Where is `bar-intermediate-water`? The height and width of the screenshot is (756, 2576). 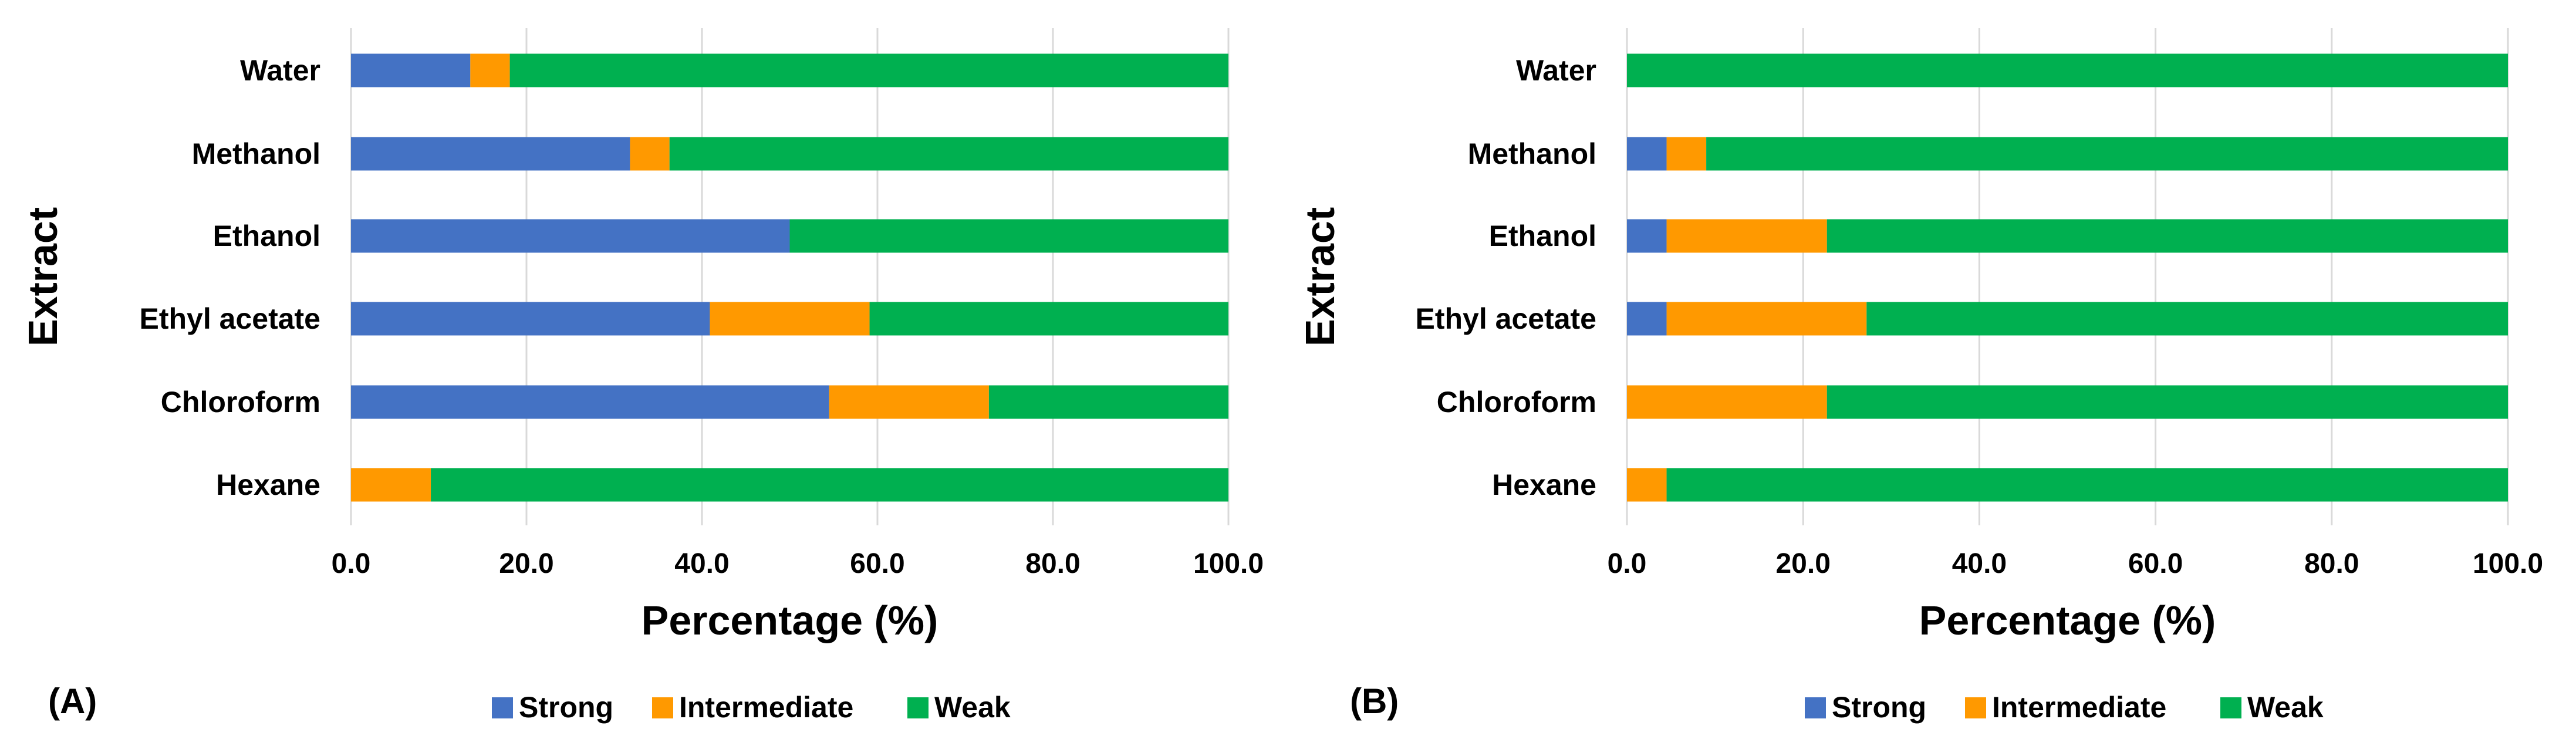 bar-intermediate-water is located at coordinates (490, 70).